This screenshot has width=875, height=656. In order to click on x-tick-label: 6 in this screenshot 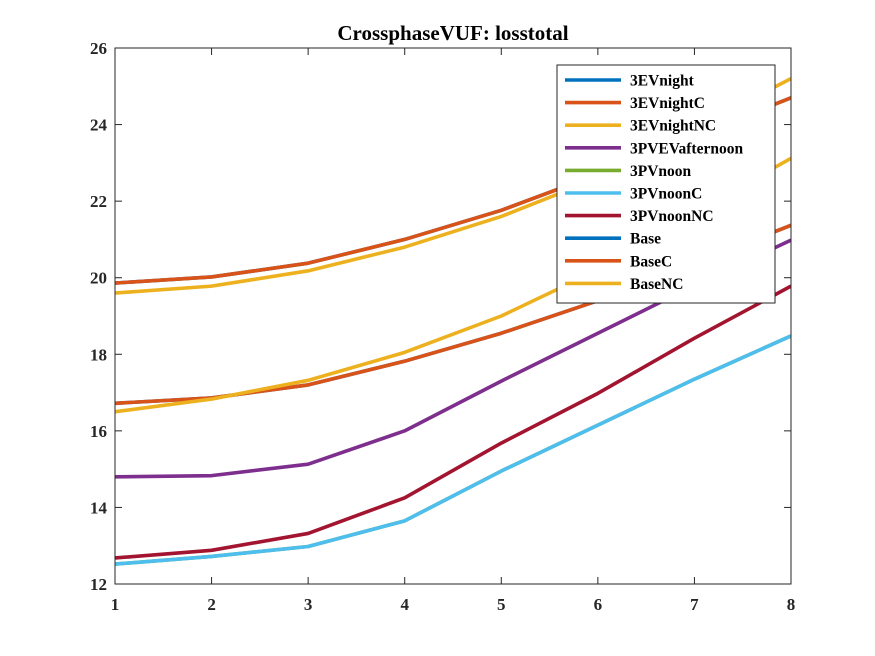, I will do `click(598, 604)`.